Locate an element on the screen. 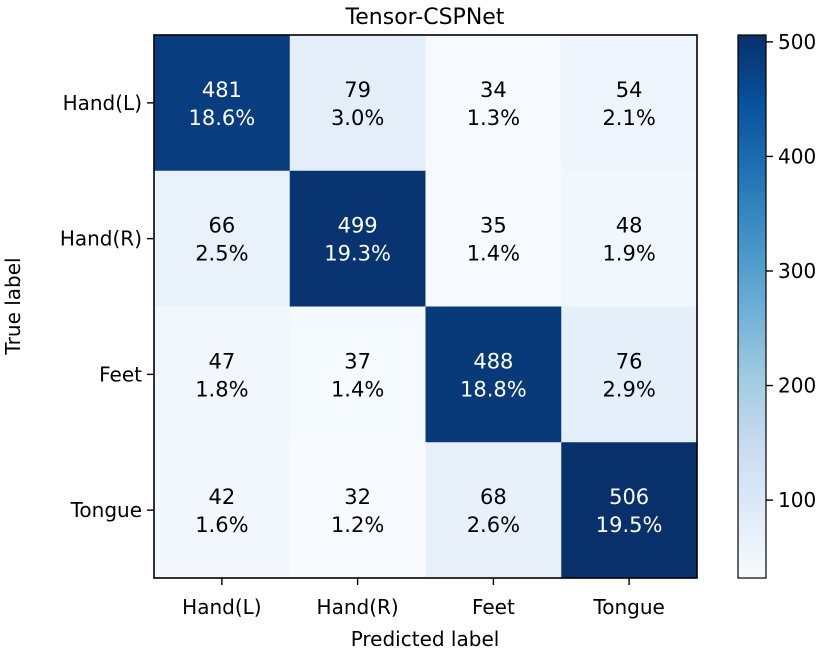 The height and width of the screenshot is (651, 830). cell-percent-label: 1.9% is located at coordinates (628, 254).